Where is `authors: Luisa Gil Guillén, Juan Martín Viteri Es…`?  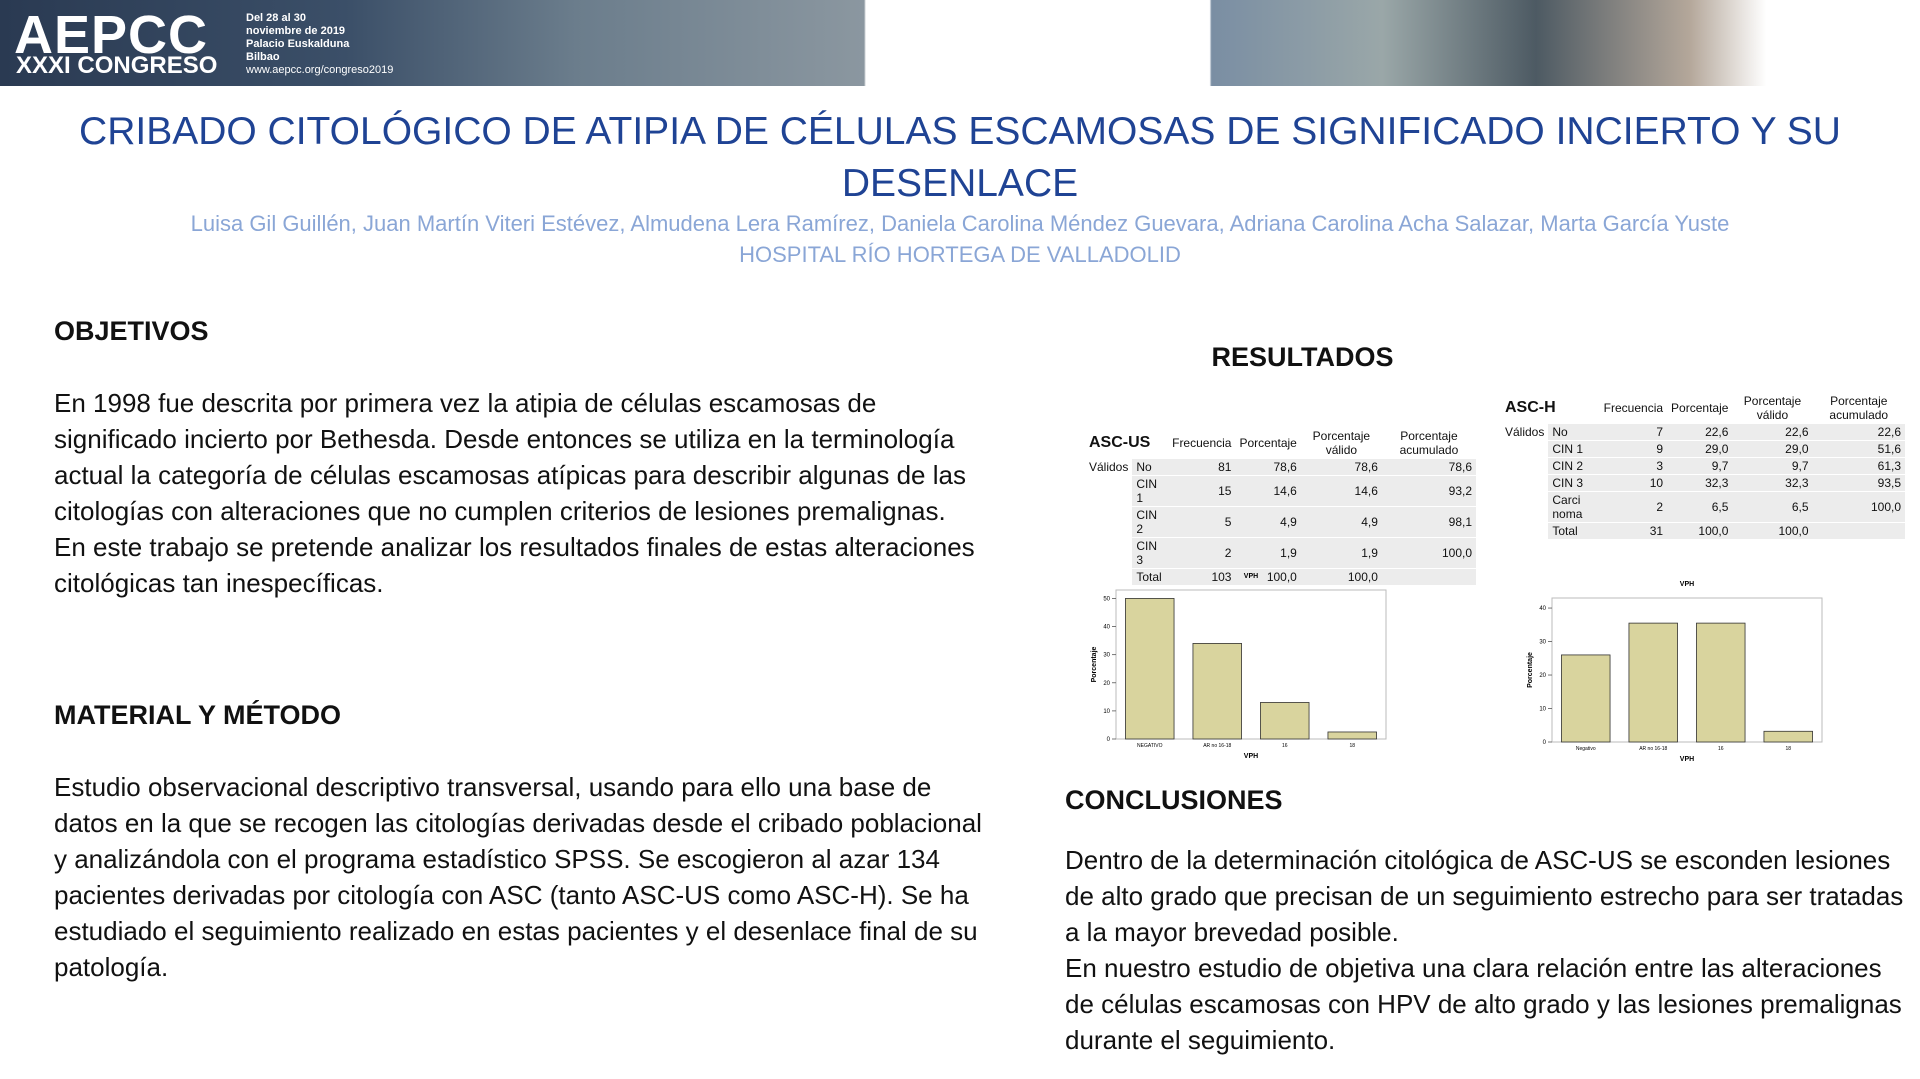 authors: Luisa Gil Guillén, Juan Martín Viteri Es… is located at coordinates (960, 223).